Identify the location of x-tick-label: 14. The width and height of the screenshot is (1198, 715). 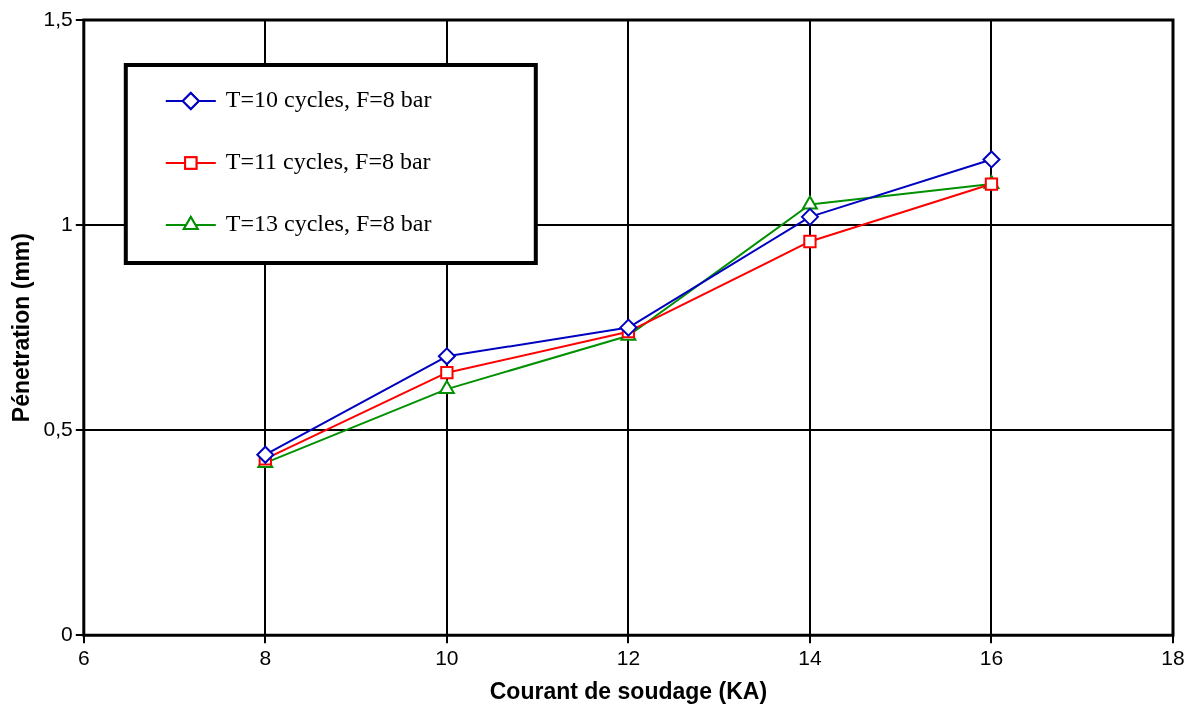
(810, 657).